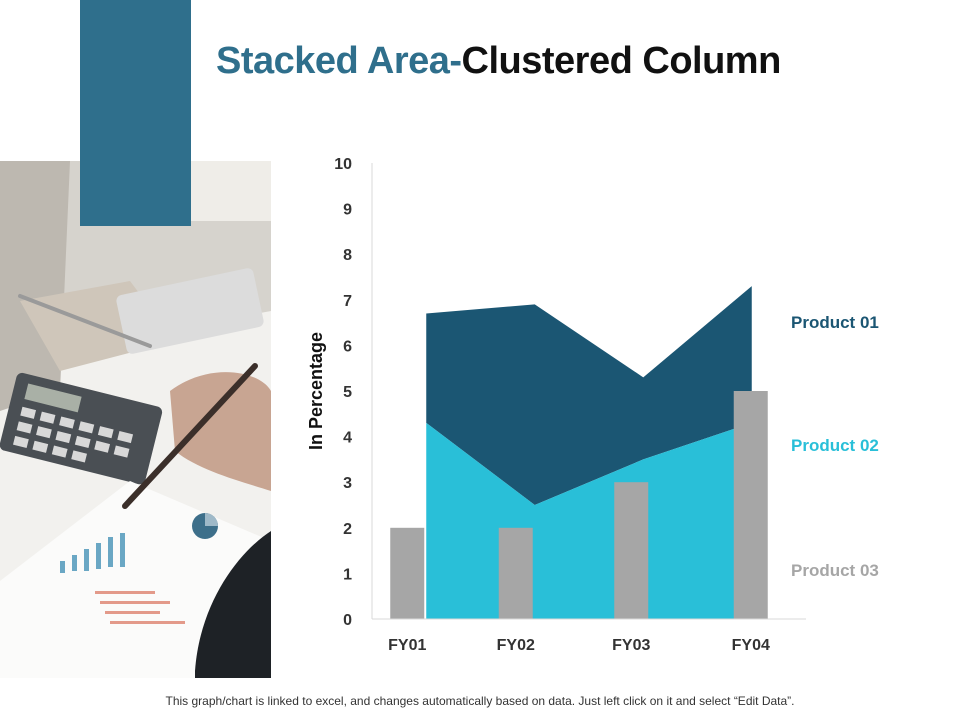 Image resolution: width=960 pixels, height=720 pixels. I want to click on page-title: Stacked Area-Clustered Column, so click(498, 61).